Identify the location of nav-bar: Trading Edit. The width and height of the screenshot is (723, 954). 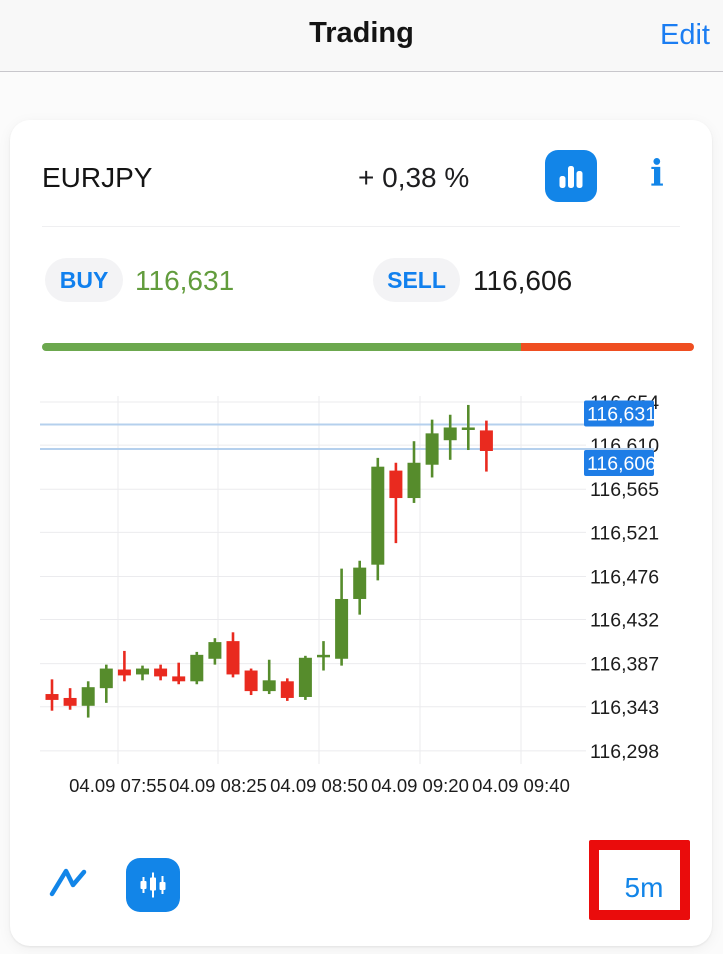
(361, 36).